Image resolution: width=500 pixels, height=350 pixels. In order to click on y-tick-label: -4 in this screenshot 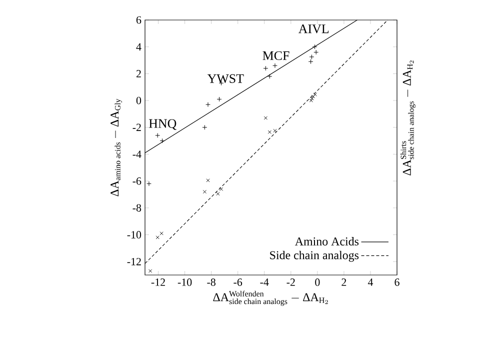, I will do `click(137, 154)`.